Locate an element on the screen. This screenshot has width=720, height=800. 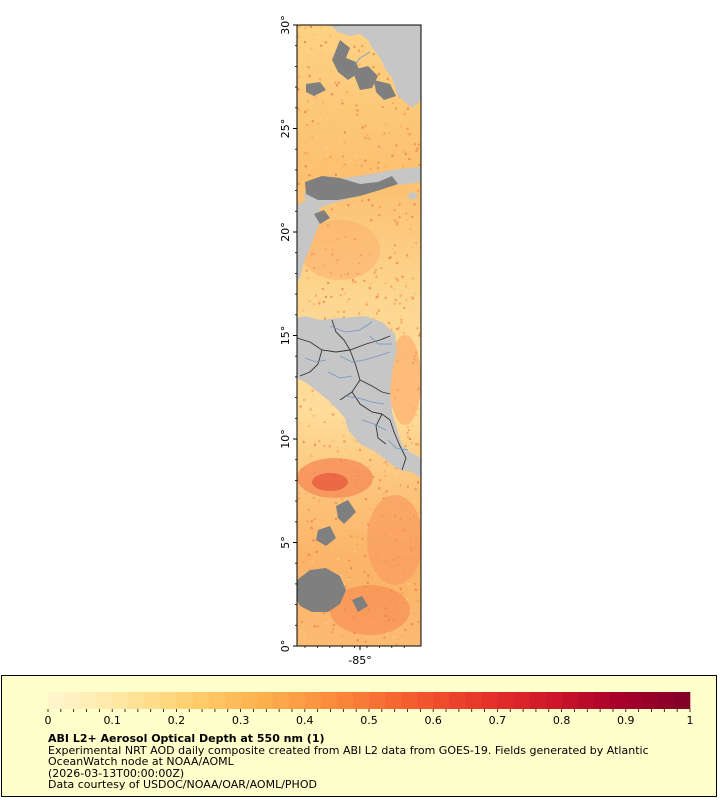
lat-tick-label: 0° is located at coordinates (285, 646).